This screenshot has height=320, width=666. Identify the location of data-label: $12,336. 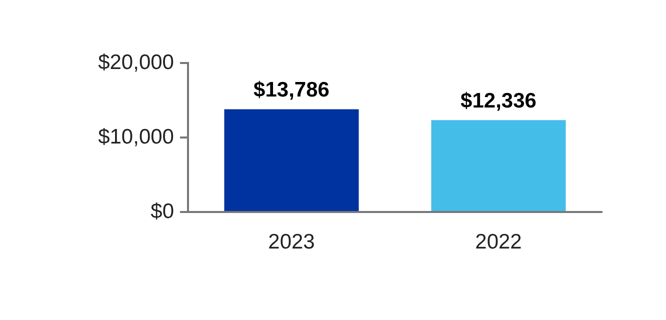
(498, 100).